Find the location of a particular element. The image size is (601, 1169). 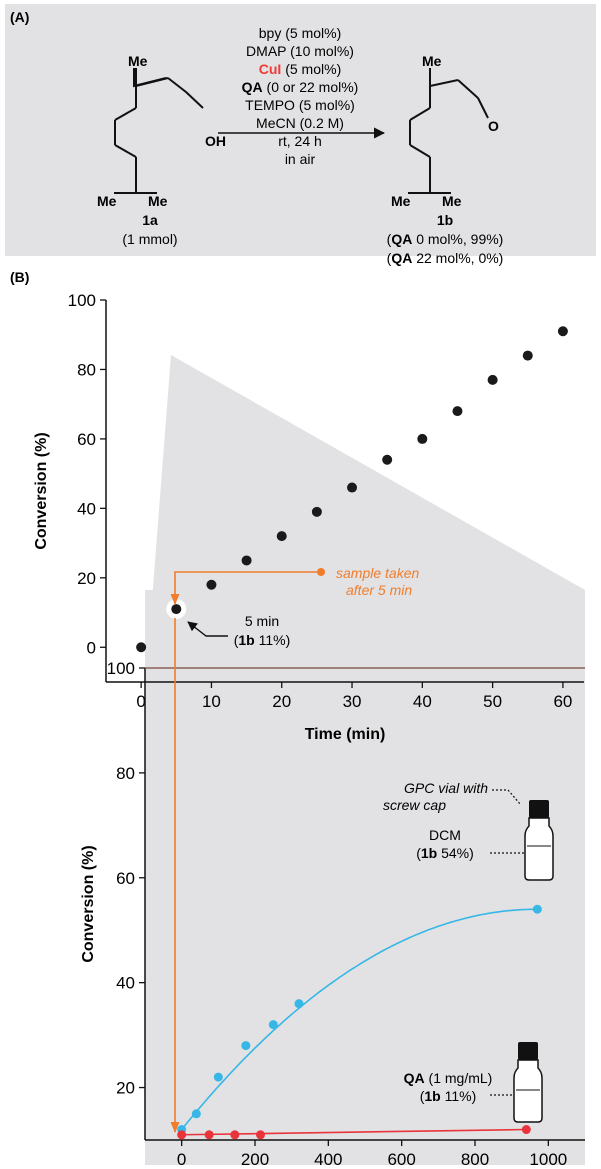

qa-label-text-part: QA is located at coordinates (414, 1078).